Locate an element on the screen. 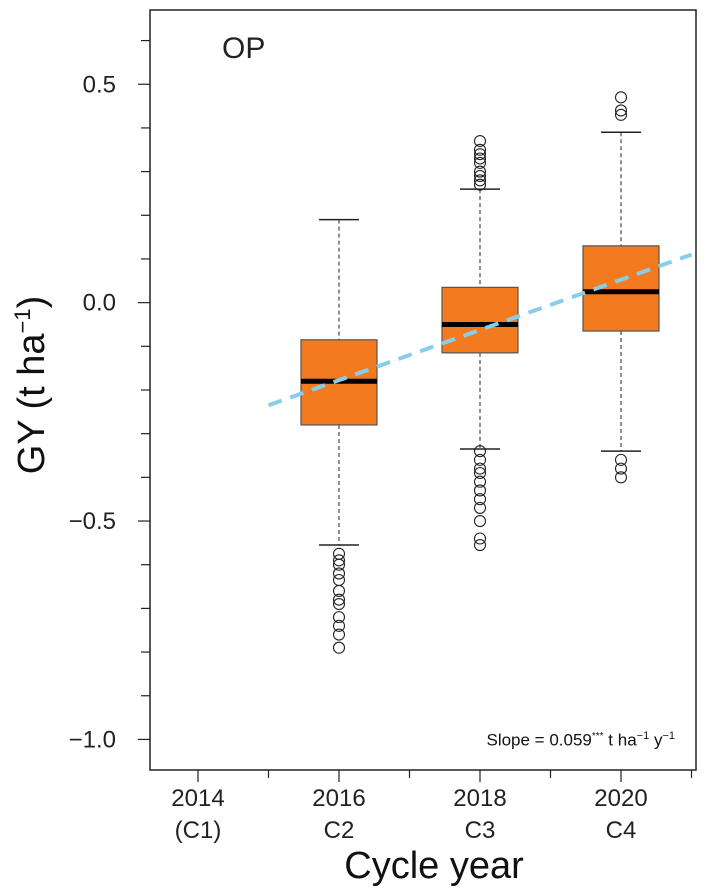  panel-label: OP is located at coordinates (244, 48).